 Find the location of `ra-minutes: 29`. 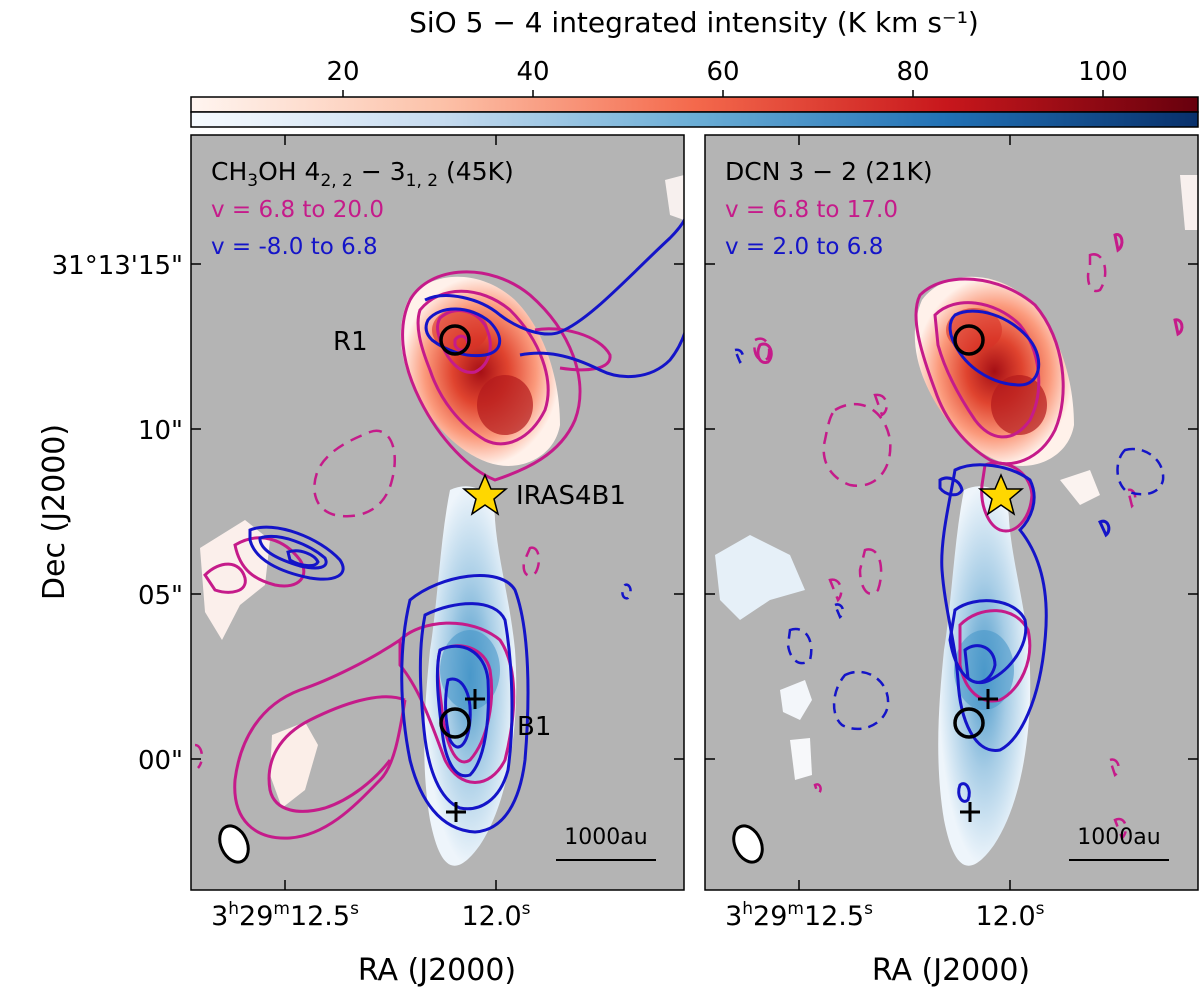

ra-minutes: 29 is located at coordinates (256, 916).